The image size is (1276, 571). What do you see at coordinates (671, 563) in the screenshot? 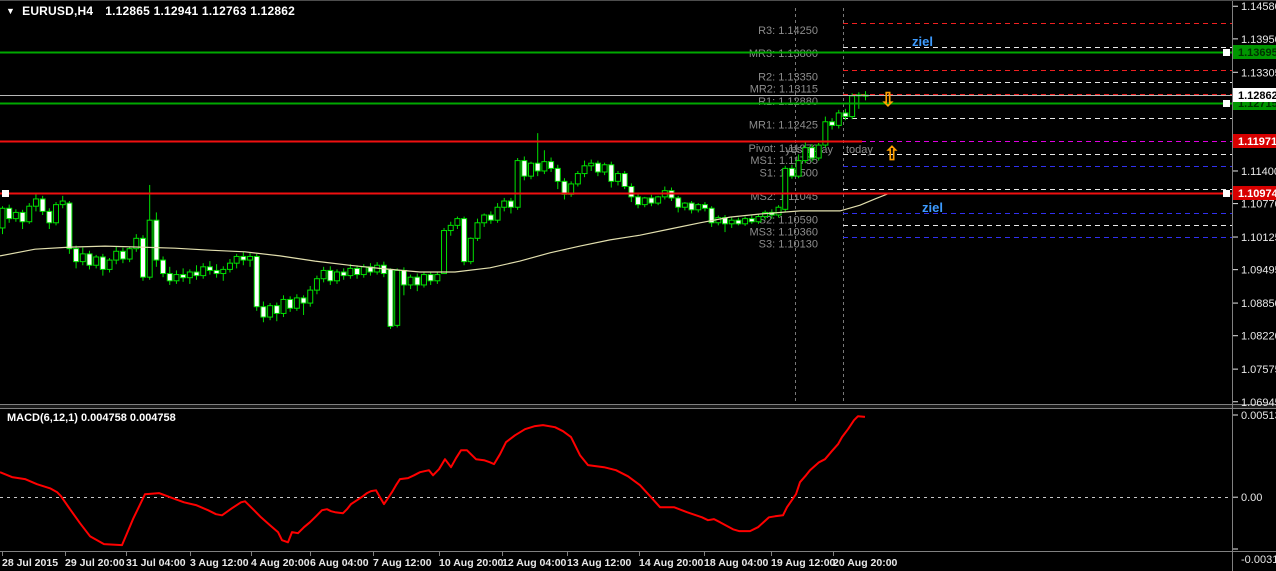
I see `time-tick-label: 14 Aug 20:00` at bounding box center [671, 563].